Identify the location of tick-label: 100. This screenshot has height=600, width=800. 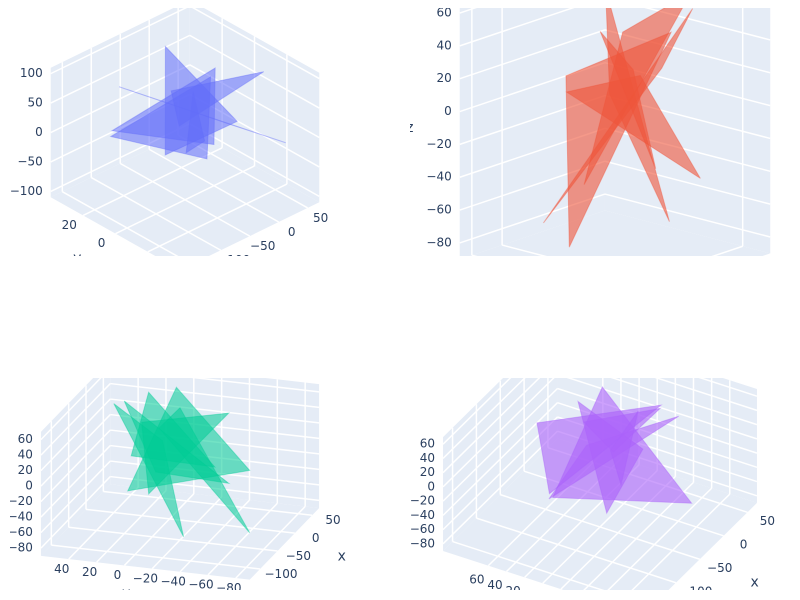
(31, 73).